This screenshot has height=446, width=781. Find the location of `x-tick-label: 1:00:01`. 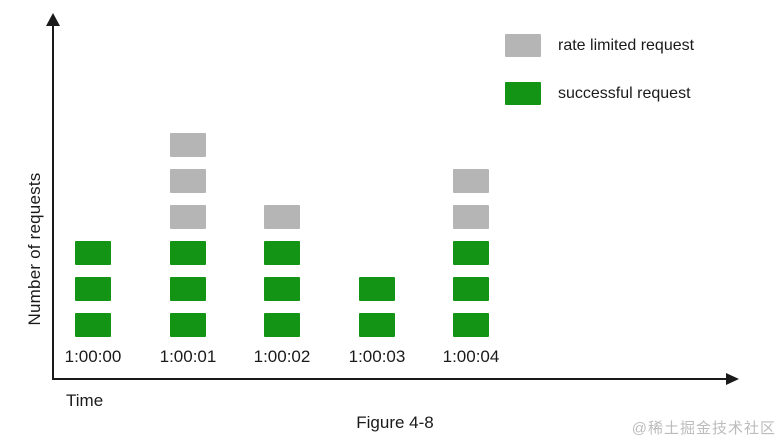

x-tick-label: 1:00:01 is located at coordinates (188, 356).